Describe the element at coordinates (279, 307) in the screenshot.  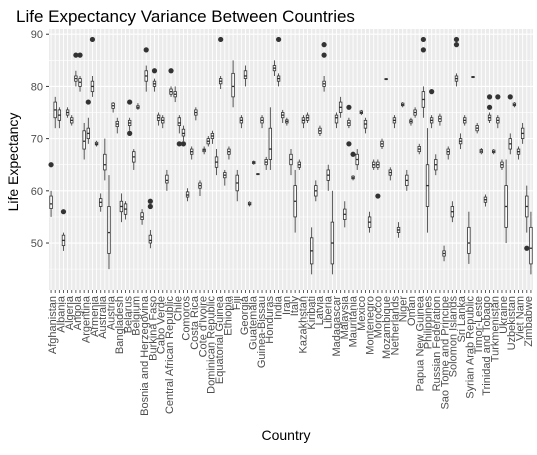
I see `x-tick-label: India` at that location.